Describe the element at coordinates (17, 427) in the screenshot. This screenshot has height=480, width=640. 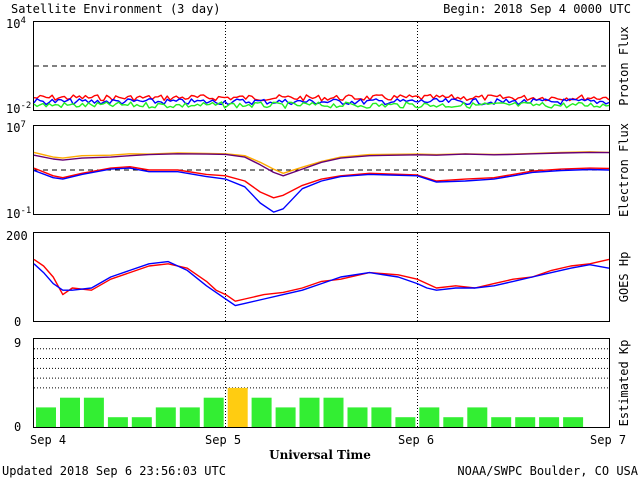
I see `kp-ytick-bottom: 0` at that location.